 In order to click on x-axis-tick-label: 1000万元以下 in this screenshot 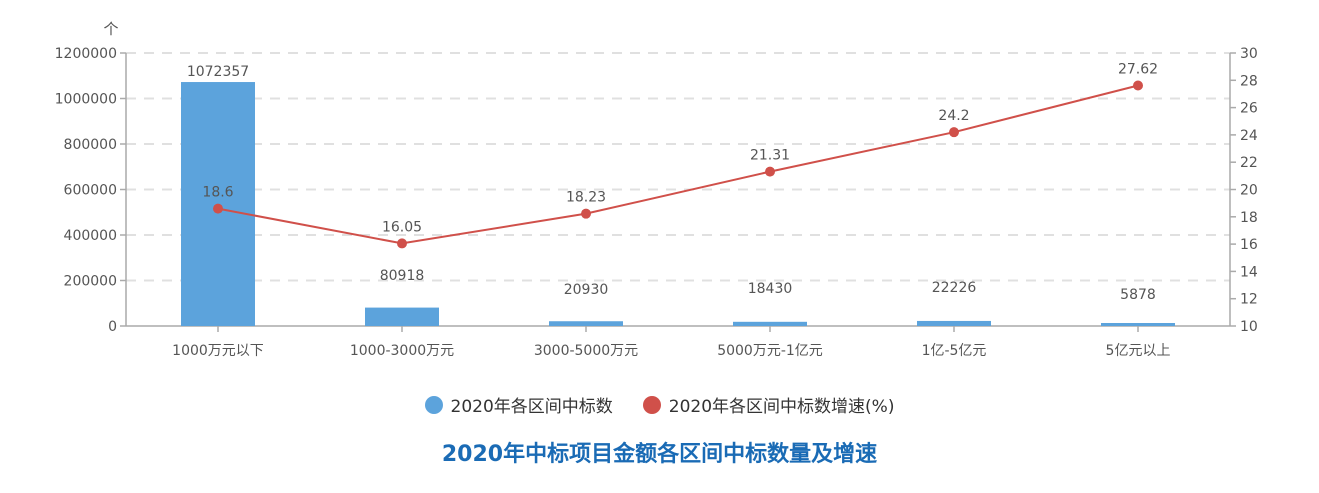, I will do `click(218, 351)`.